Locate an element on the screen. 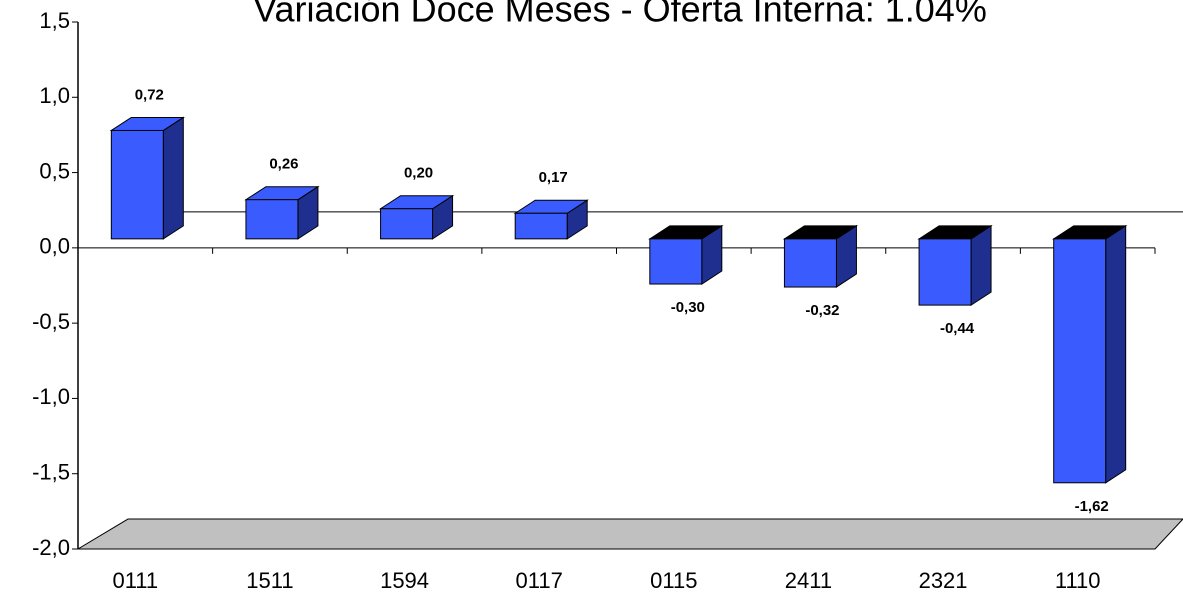  x-tick-label: 1511 is located at coordinates (269, 580).